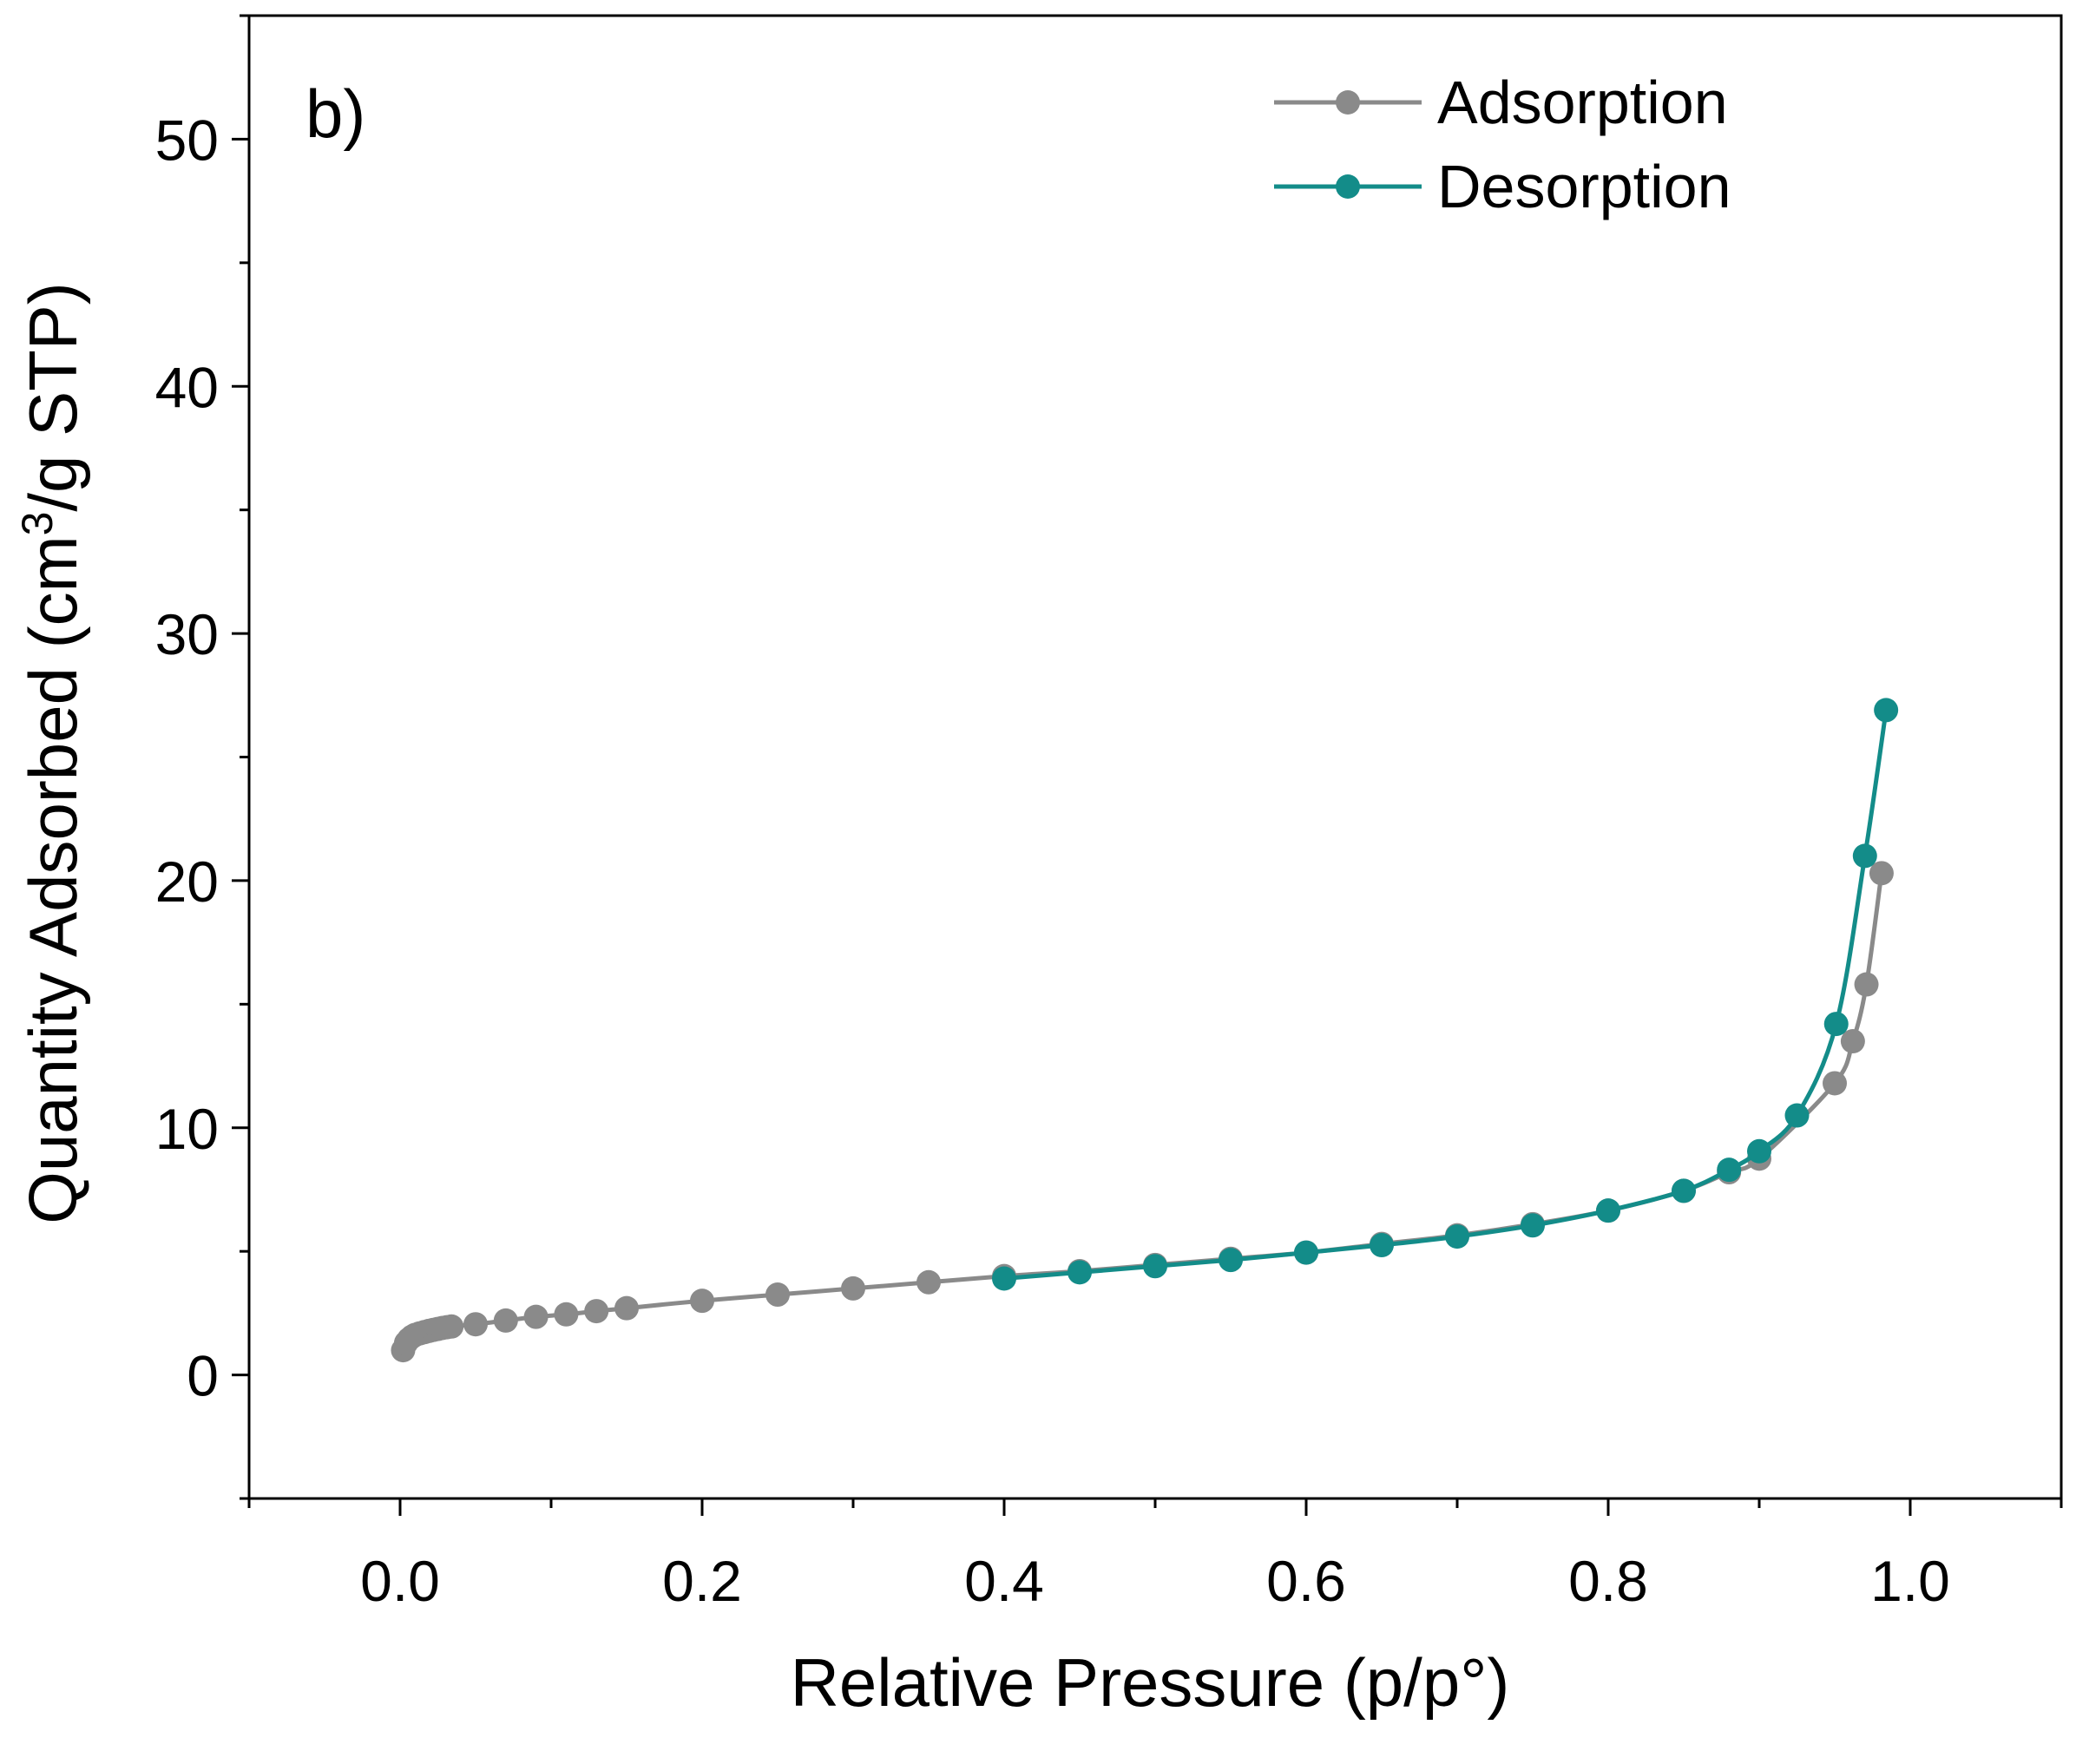 The height and width of the screenshot is (1764, 2076). I want to click on x-tick-label: 0.2, so click(702, 1581).